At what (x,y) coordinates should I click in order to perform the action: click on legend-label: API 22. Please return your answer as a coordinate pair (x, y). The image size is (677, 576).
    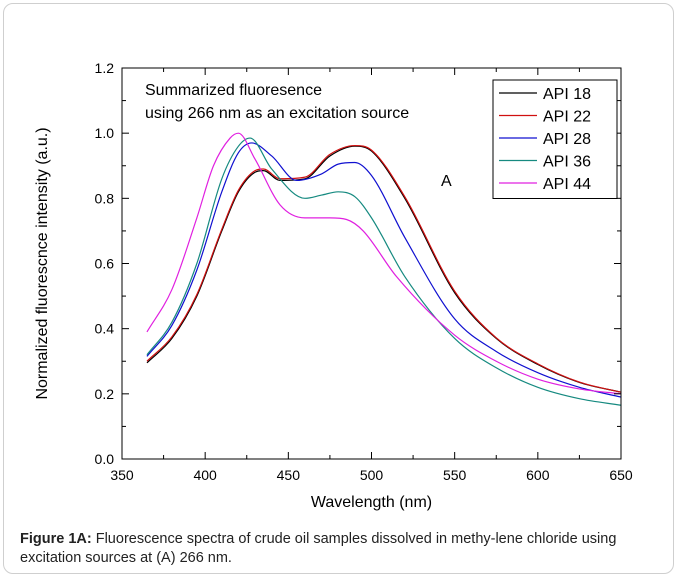
    Looking at the image, I should click on (567, 117).